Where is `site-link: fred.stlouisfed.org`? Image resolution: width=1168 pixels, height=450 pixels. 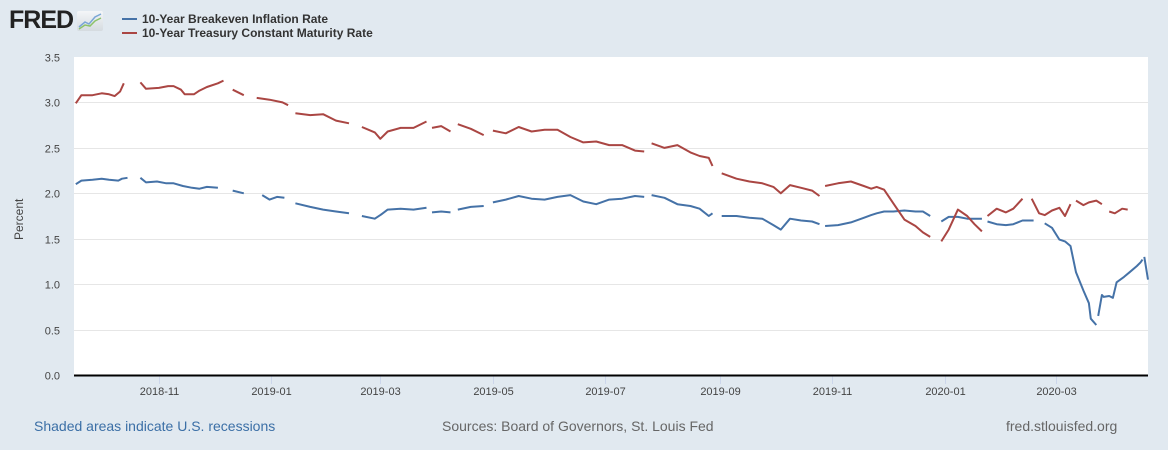 site-link: fred.stlouisfed.org is located at coordinates (1062, 426).